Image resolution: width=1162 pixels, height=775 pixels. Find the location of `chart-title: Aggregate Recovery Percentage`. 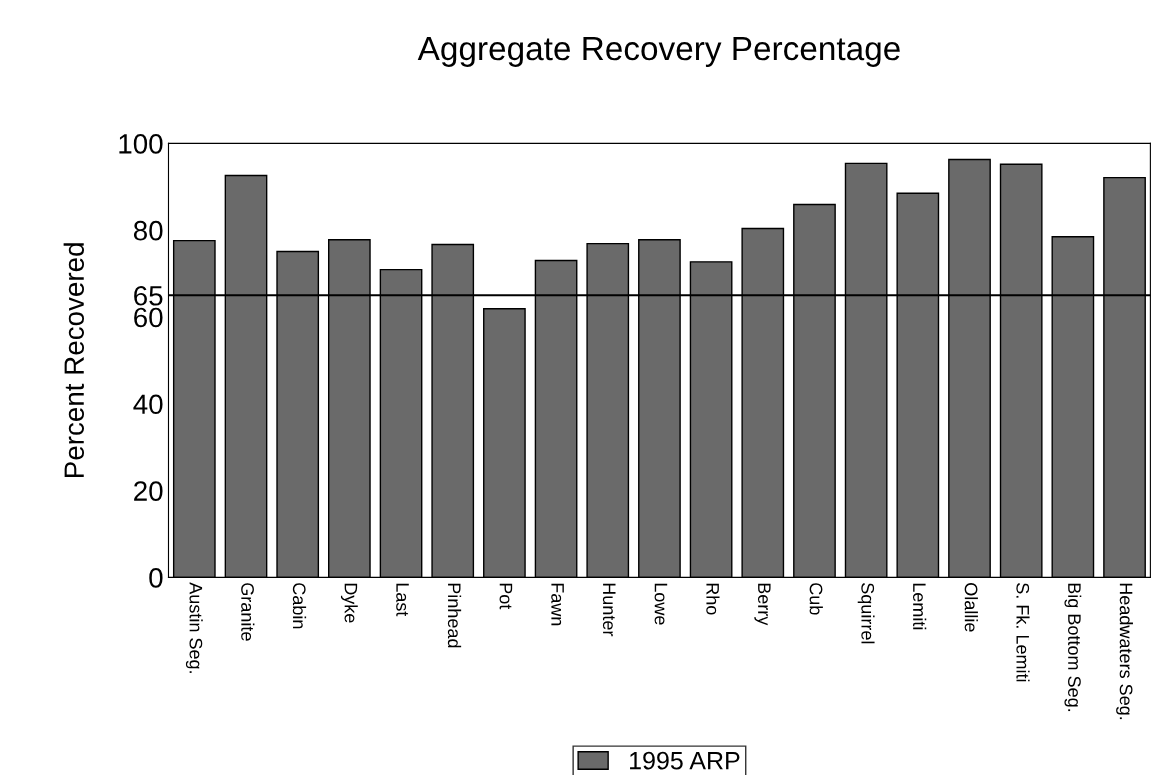

chart-title: Aggregate Recovery Percentage is located at coordinates (658, 52).